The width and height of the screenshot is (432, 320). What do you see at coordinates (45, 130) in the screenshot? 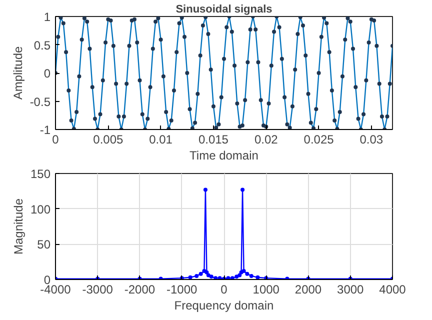
I see `y-tick-label: -1` at bounding box center [45, 130].